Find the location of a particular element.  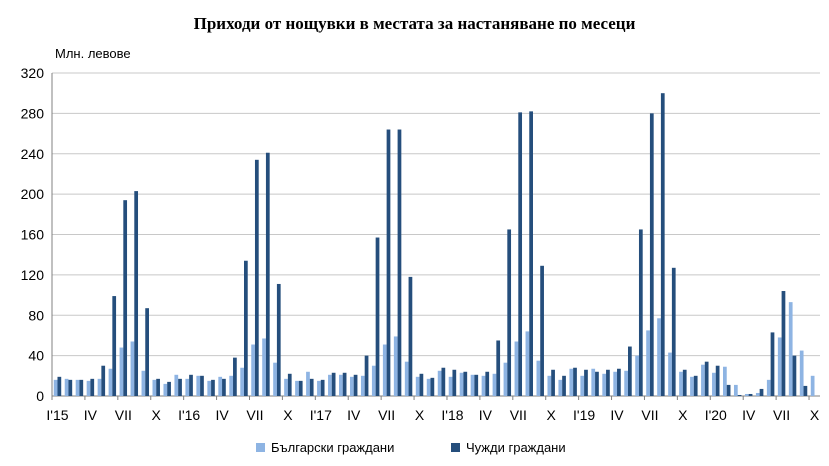

y-tick-label: 200 is located at coordinates (33, 194).